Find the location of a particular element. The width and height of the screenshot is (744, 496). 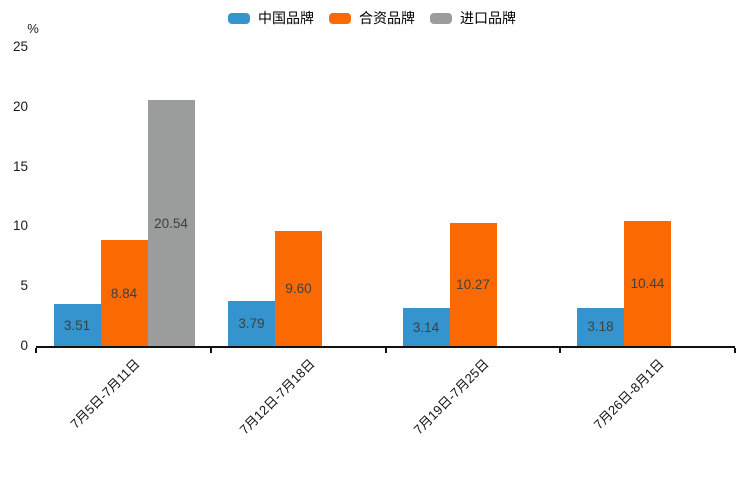

bar-value-label: 3.51 is located at coordinates (77, 325).